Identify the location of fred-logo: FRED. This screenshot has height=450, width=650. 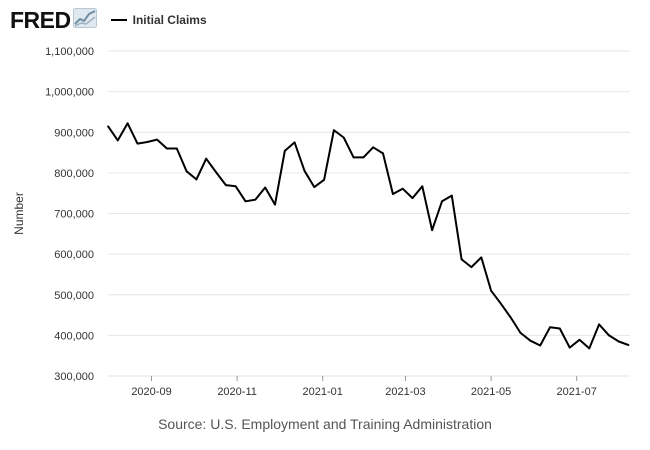
(53, 20).